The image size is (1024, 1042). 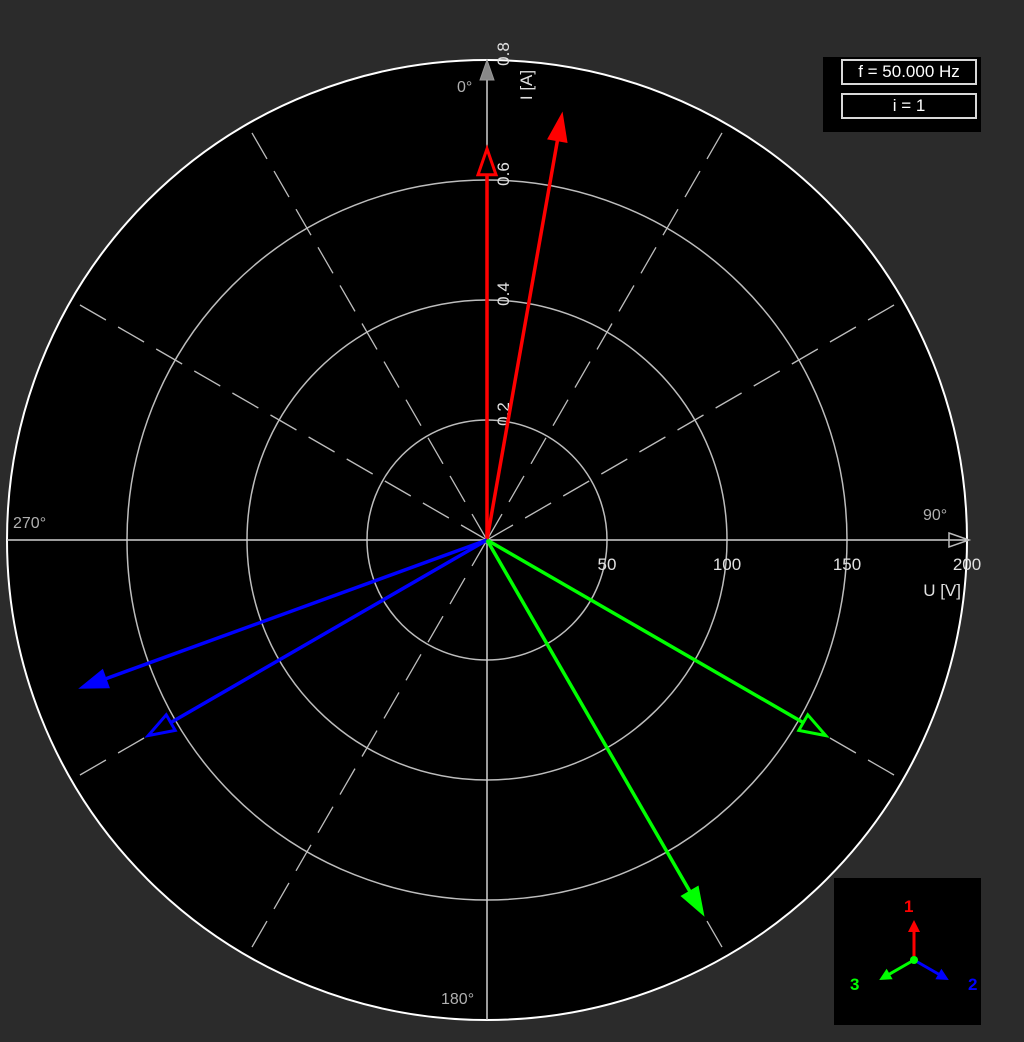 I want to click on phase-legend-label-2: 2, so click(x=972, y=984).